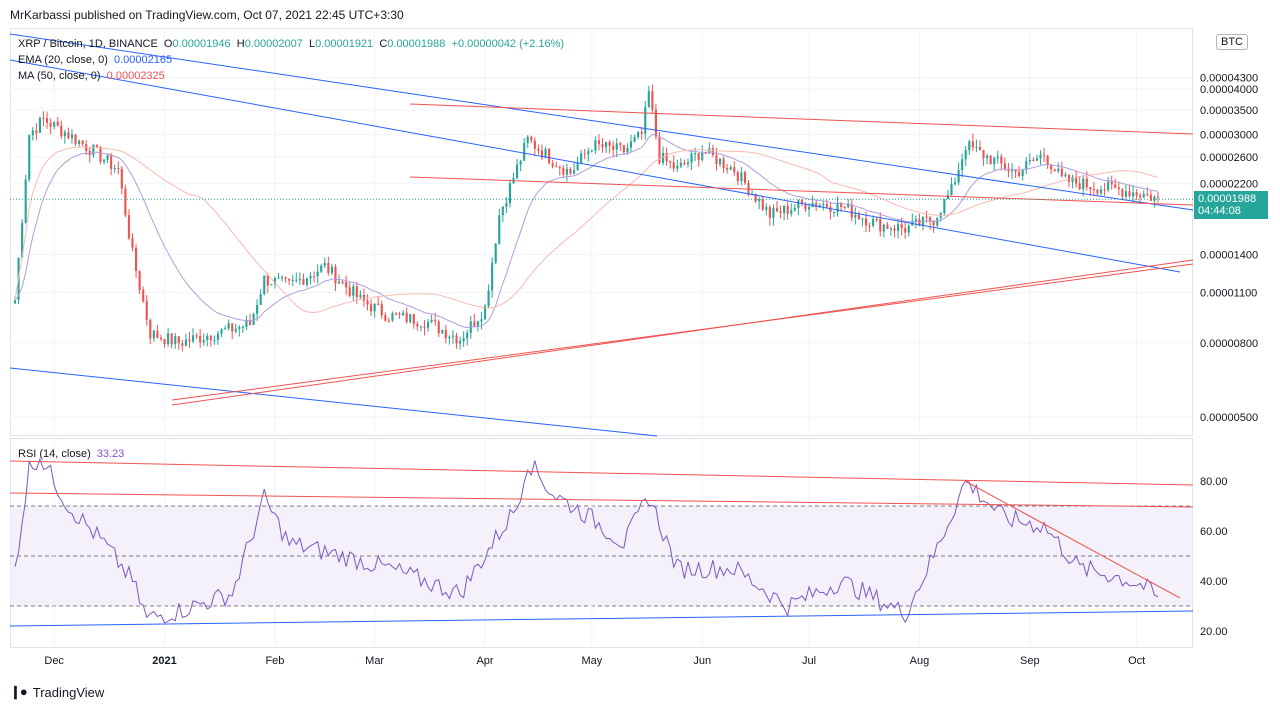 The width and height of the screenshot is (1280, 709). I want to click on low-value: 0.00001921, so click(344, 44).